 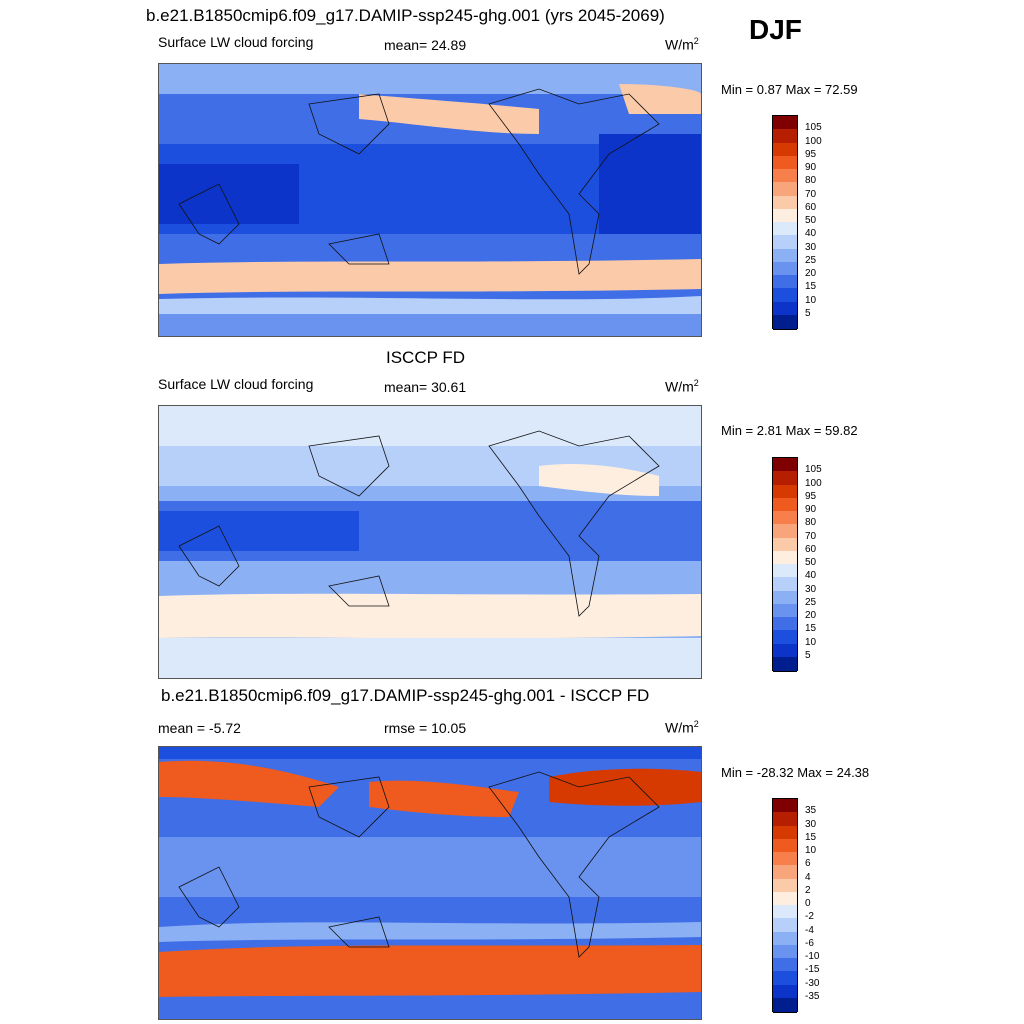 I want to click on panel2-title: ISCCP FD, so click(x=426, y=357).